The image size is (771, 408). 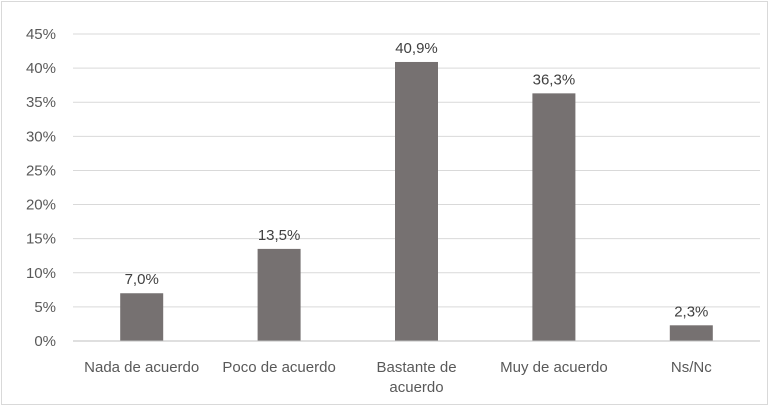 What do you see at coordinates (41, 68) in the screenshot?
I see `y-tick-label: 40%` at bounding box center [41, 68].